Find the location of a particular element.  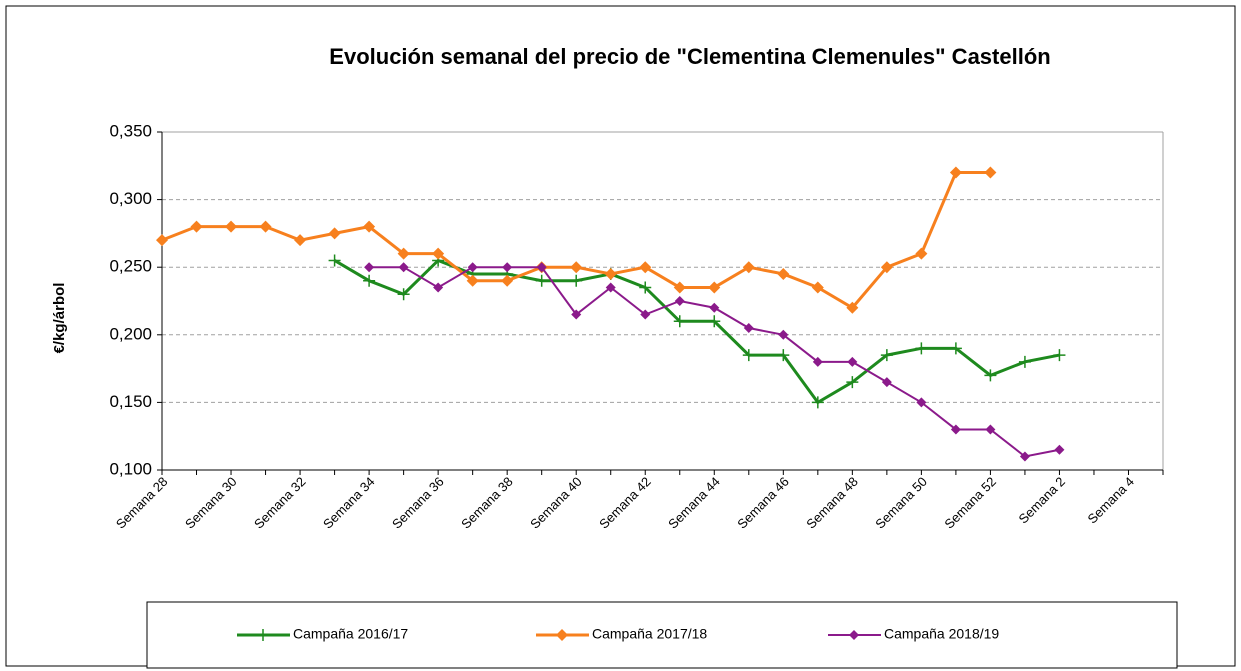

legend-label: Campaña 2016/17 is located at coordinates (350, 634).